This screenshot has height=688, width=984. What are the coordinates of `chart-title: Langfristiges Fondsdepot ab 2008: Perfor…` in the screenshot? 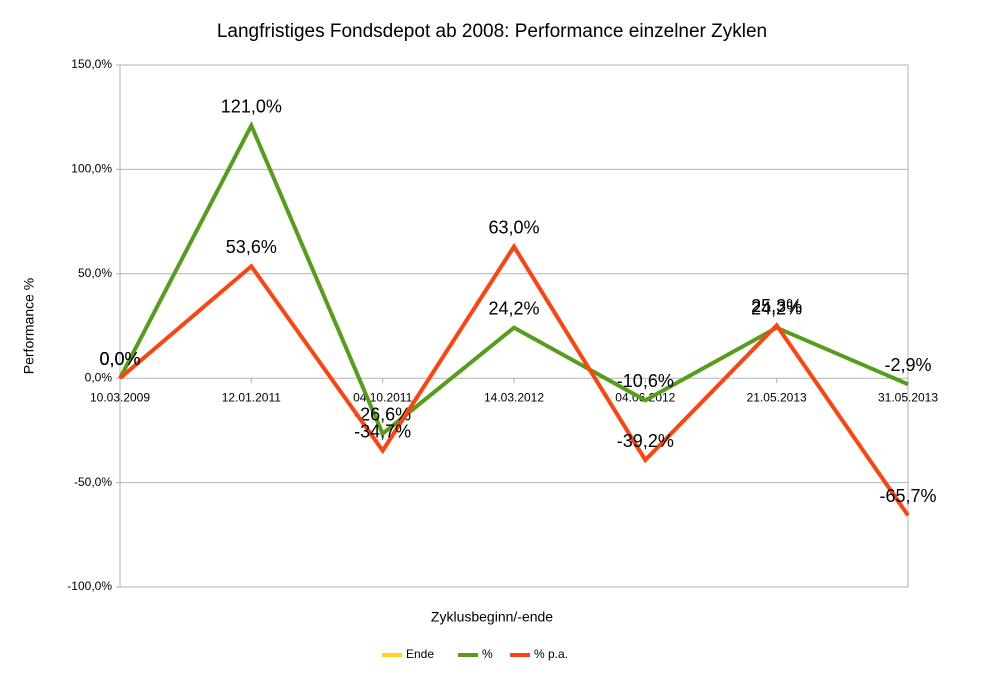 It's located at (492, 31).